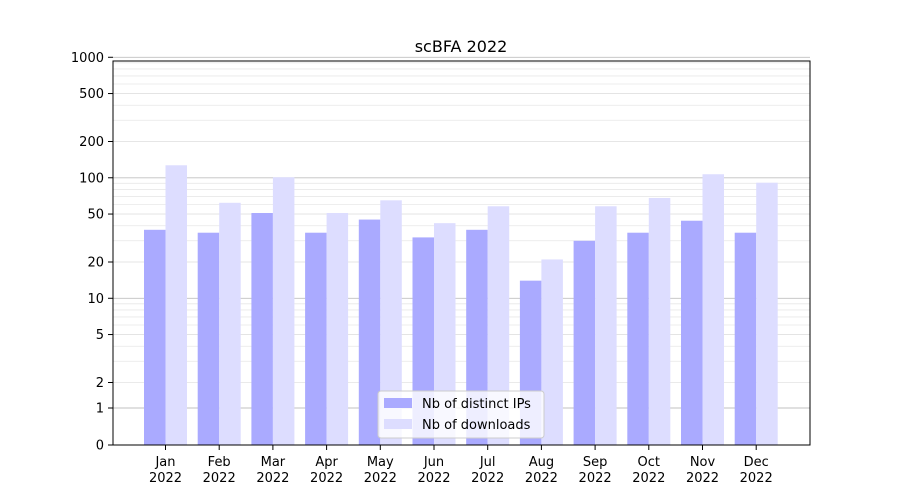 Image resolution: width=900 pixels, height=500 pixels. What do you see at coordinates (100, 383) in the screenshot?
I see `y-tick-label: 2` at bounding box center [100, 383].